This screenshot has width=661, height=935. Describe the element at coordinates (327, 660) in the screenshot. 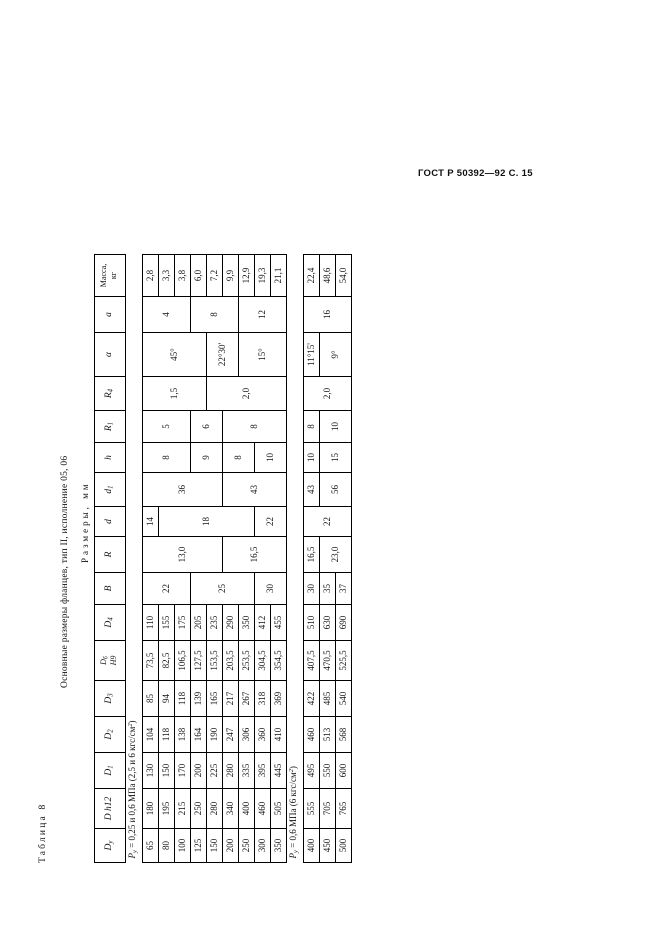

I see `cell-db: 470,5` at that location.